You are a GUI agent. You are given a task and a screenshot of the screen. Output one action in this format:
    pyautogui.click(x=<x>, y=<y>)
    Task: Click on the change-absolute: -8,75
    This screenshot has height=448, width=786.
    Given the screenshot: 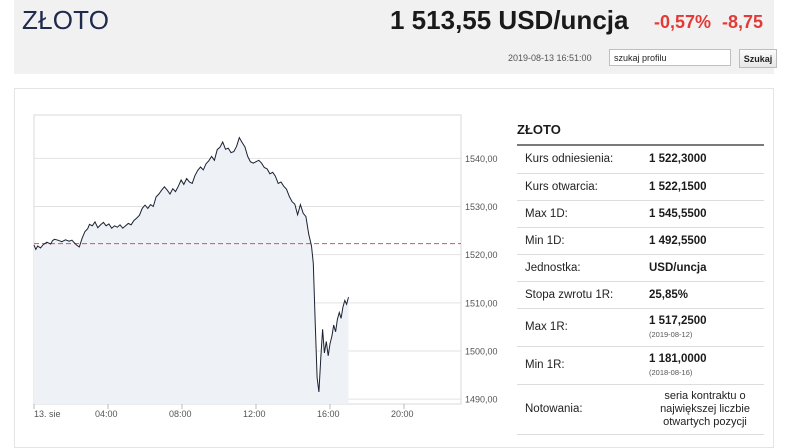 What is the action you would take?
    pyautogui.click(x=743, y=22)
    